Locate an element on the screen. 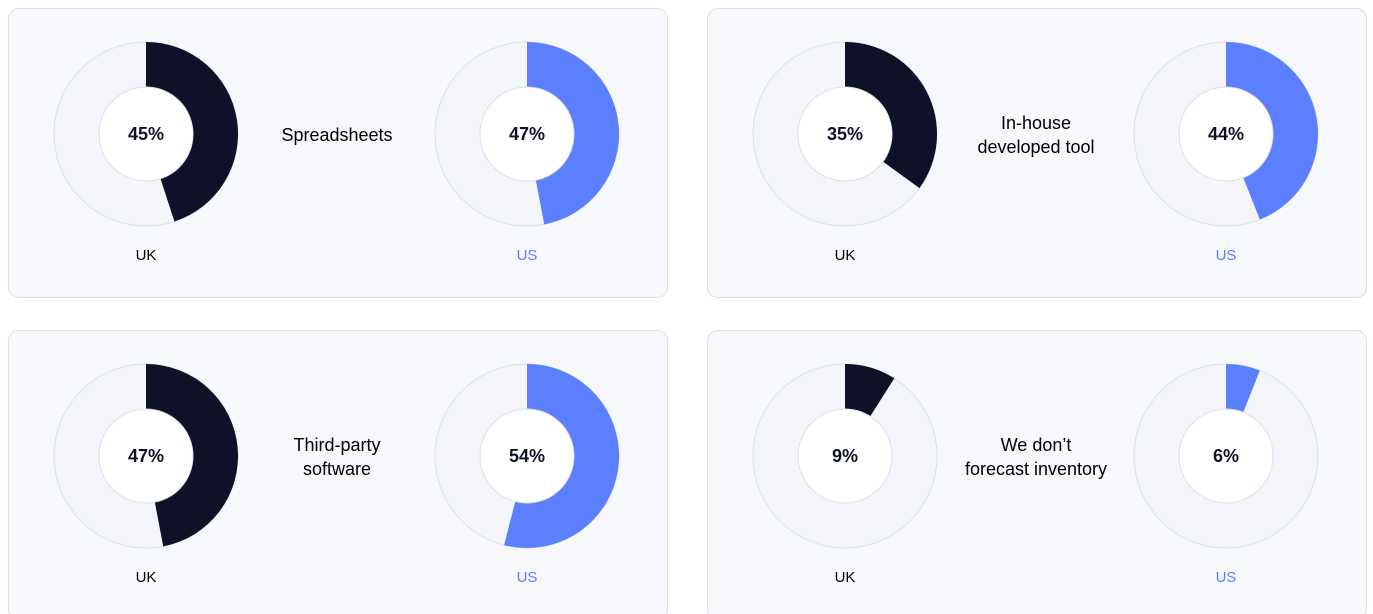 The image size is (1373, 614). card-title: software is located at coordinates (337, 469).